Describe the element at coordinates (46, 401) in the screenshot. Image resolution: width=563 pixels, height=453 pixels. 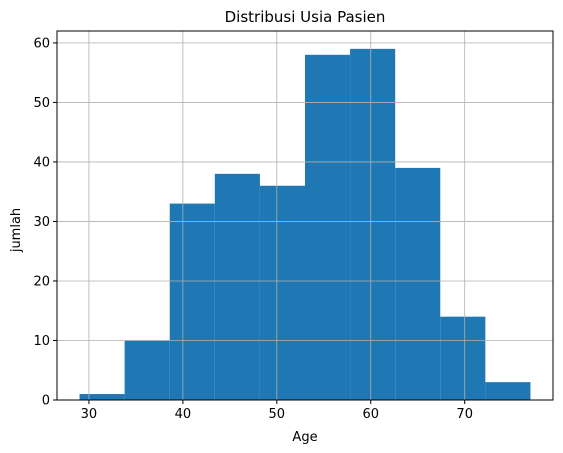
I see `y-tick-label-0: 0` at that location.